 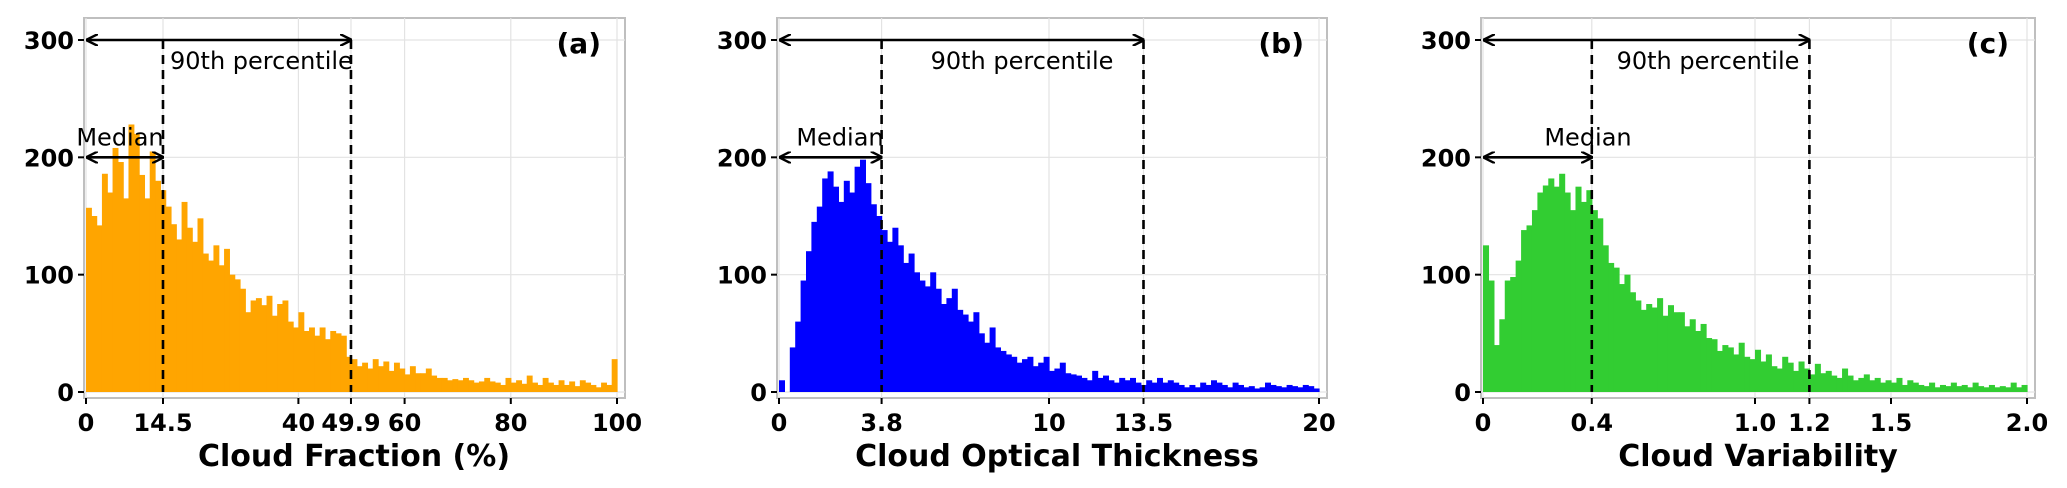 I want to click on x-tick-label: 13.5, so click(x=1143, y=423).